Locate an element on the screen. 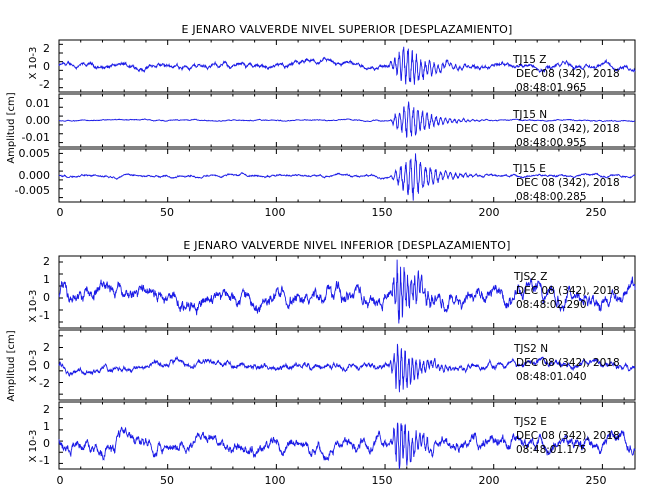 This screenshot has width=650, height=500. time-label: 08:48:02.290 is located at coordinates (551, 305).